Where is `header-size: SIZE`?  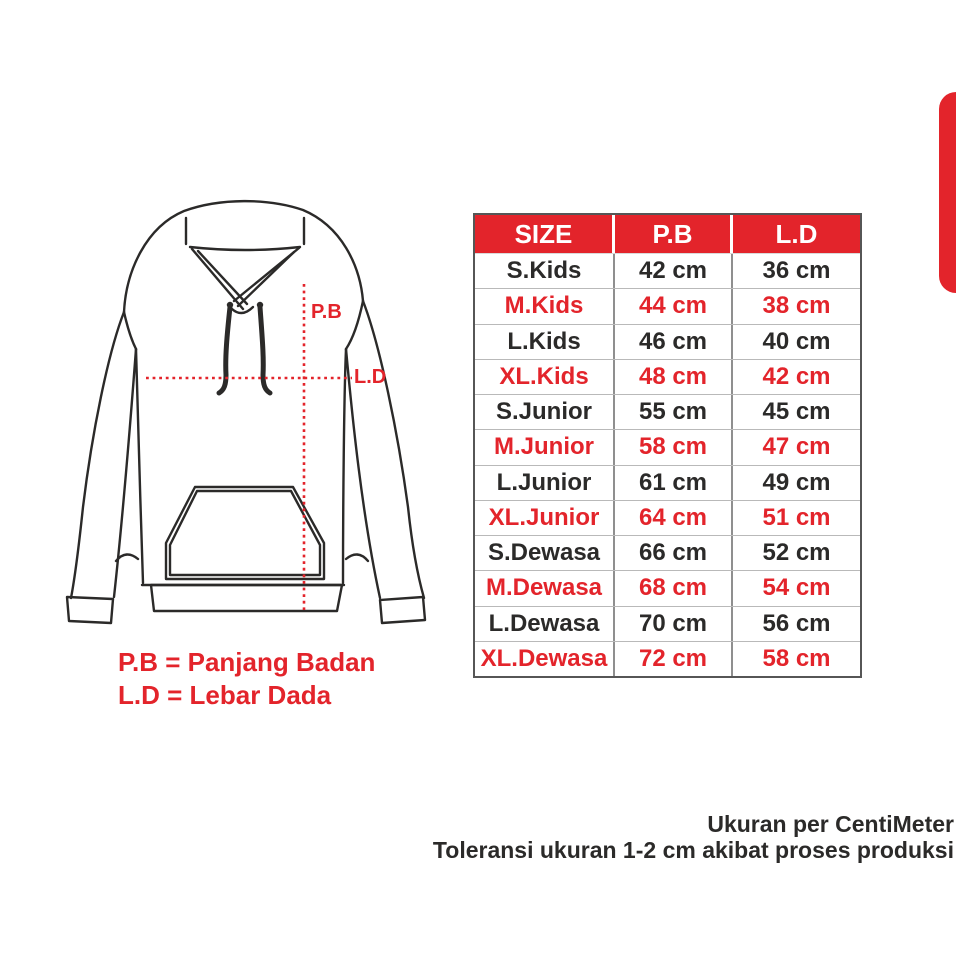 header-size: SIZE is located at coordinates (545, 234).